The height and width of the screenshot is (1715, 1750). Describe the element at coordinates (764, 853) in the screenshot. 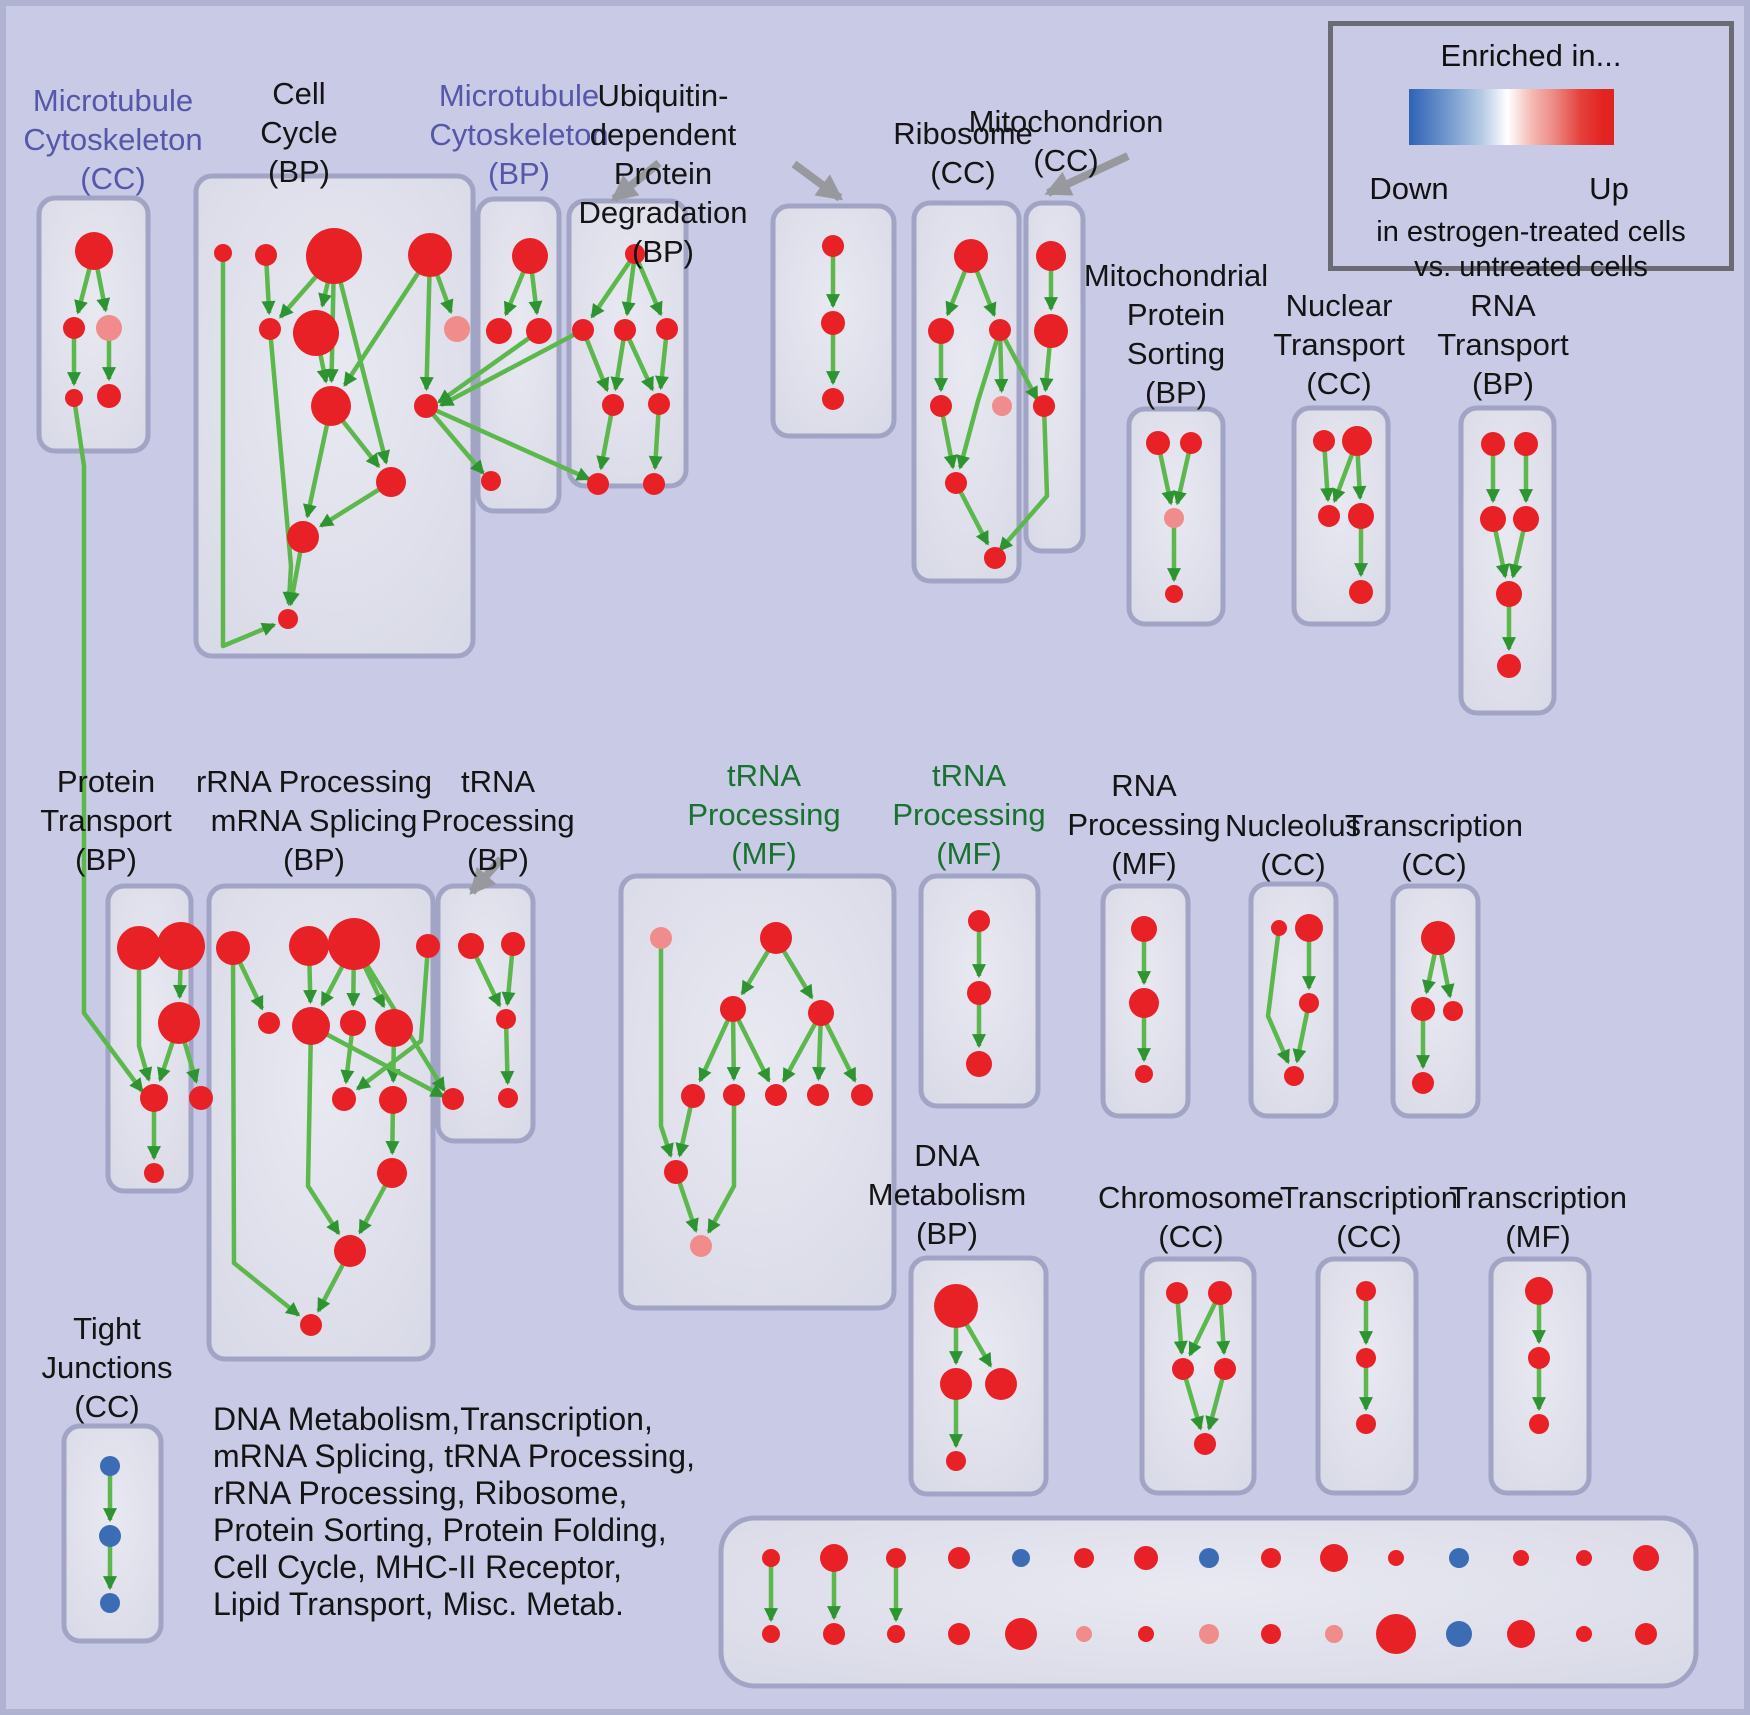

I see `trna-processing-mf-1-label-line: (MF)` at that location.